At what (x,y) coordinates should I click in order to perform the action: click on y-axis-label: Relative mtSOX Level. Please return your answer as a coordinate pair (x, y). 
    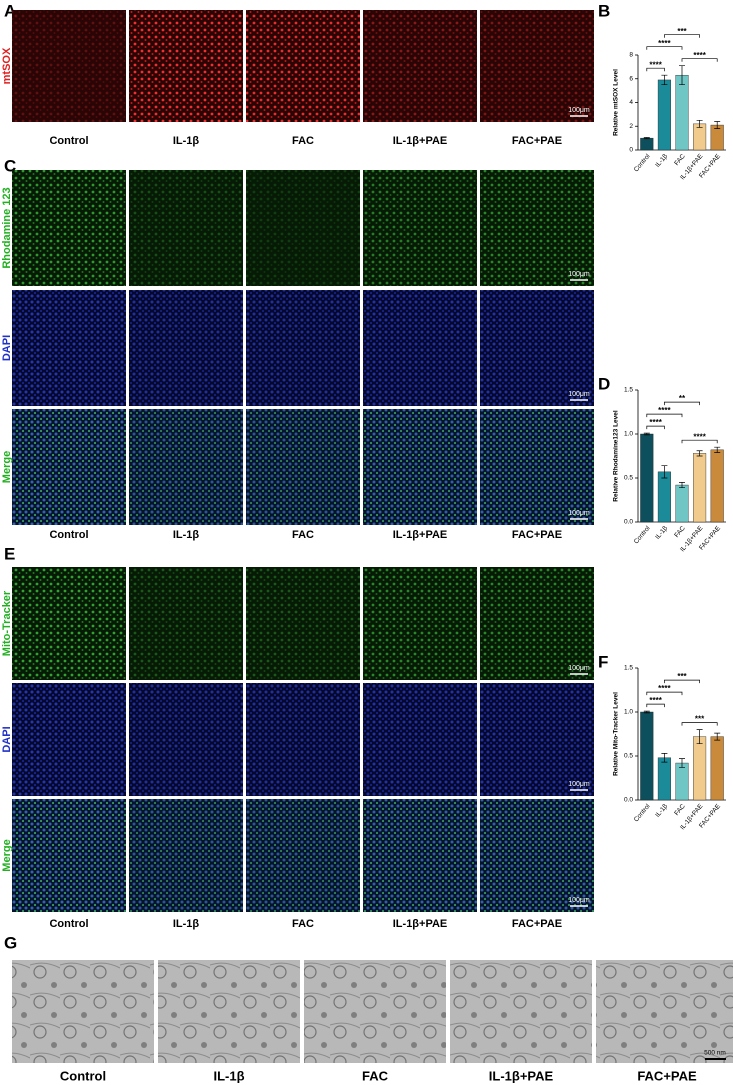
    Looking at the image, I should click on (616, 102).